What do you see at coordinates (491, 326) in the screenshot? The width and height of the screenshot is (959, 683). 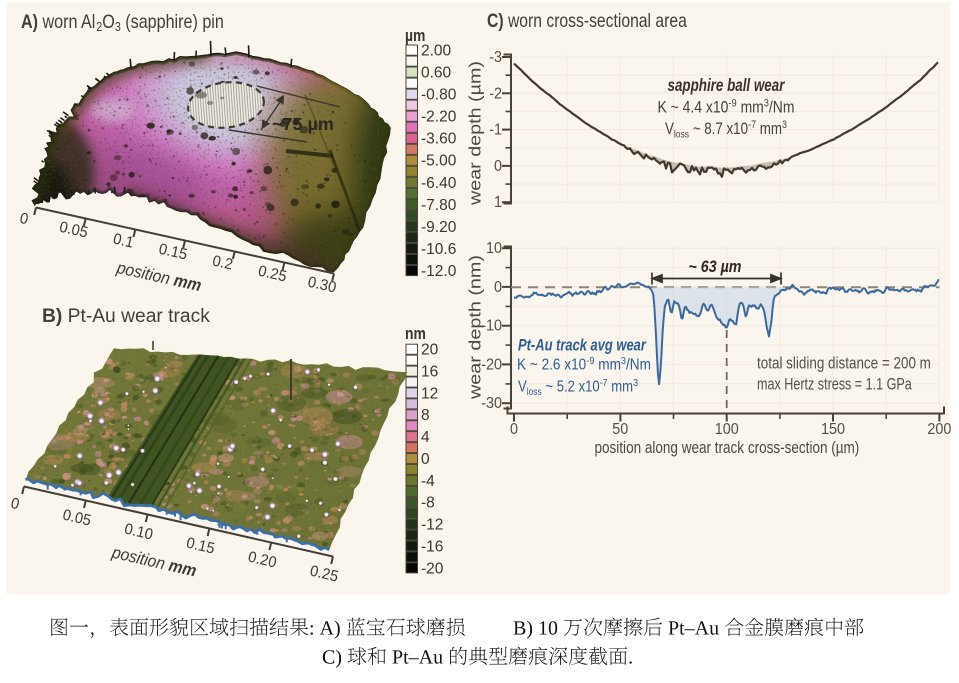 I see `svg-text: -10` at bounding box center [491, 326].